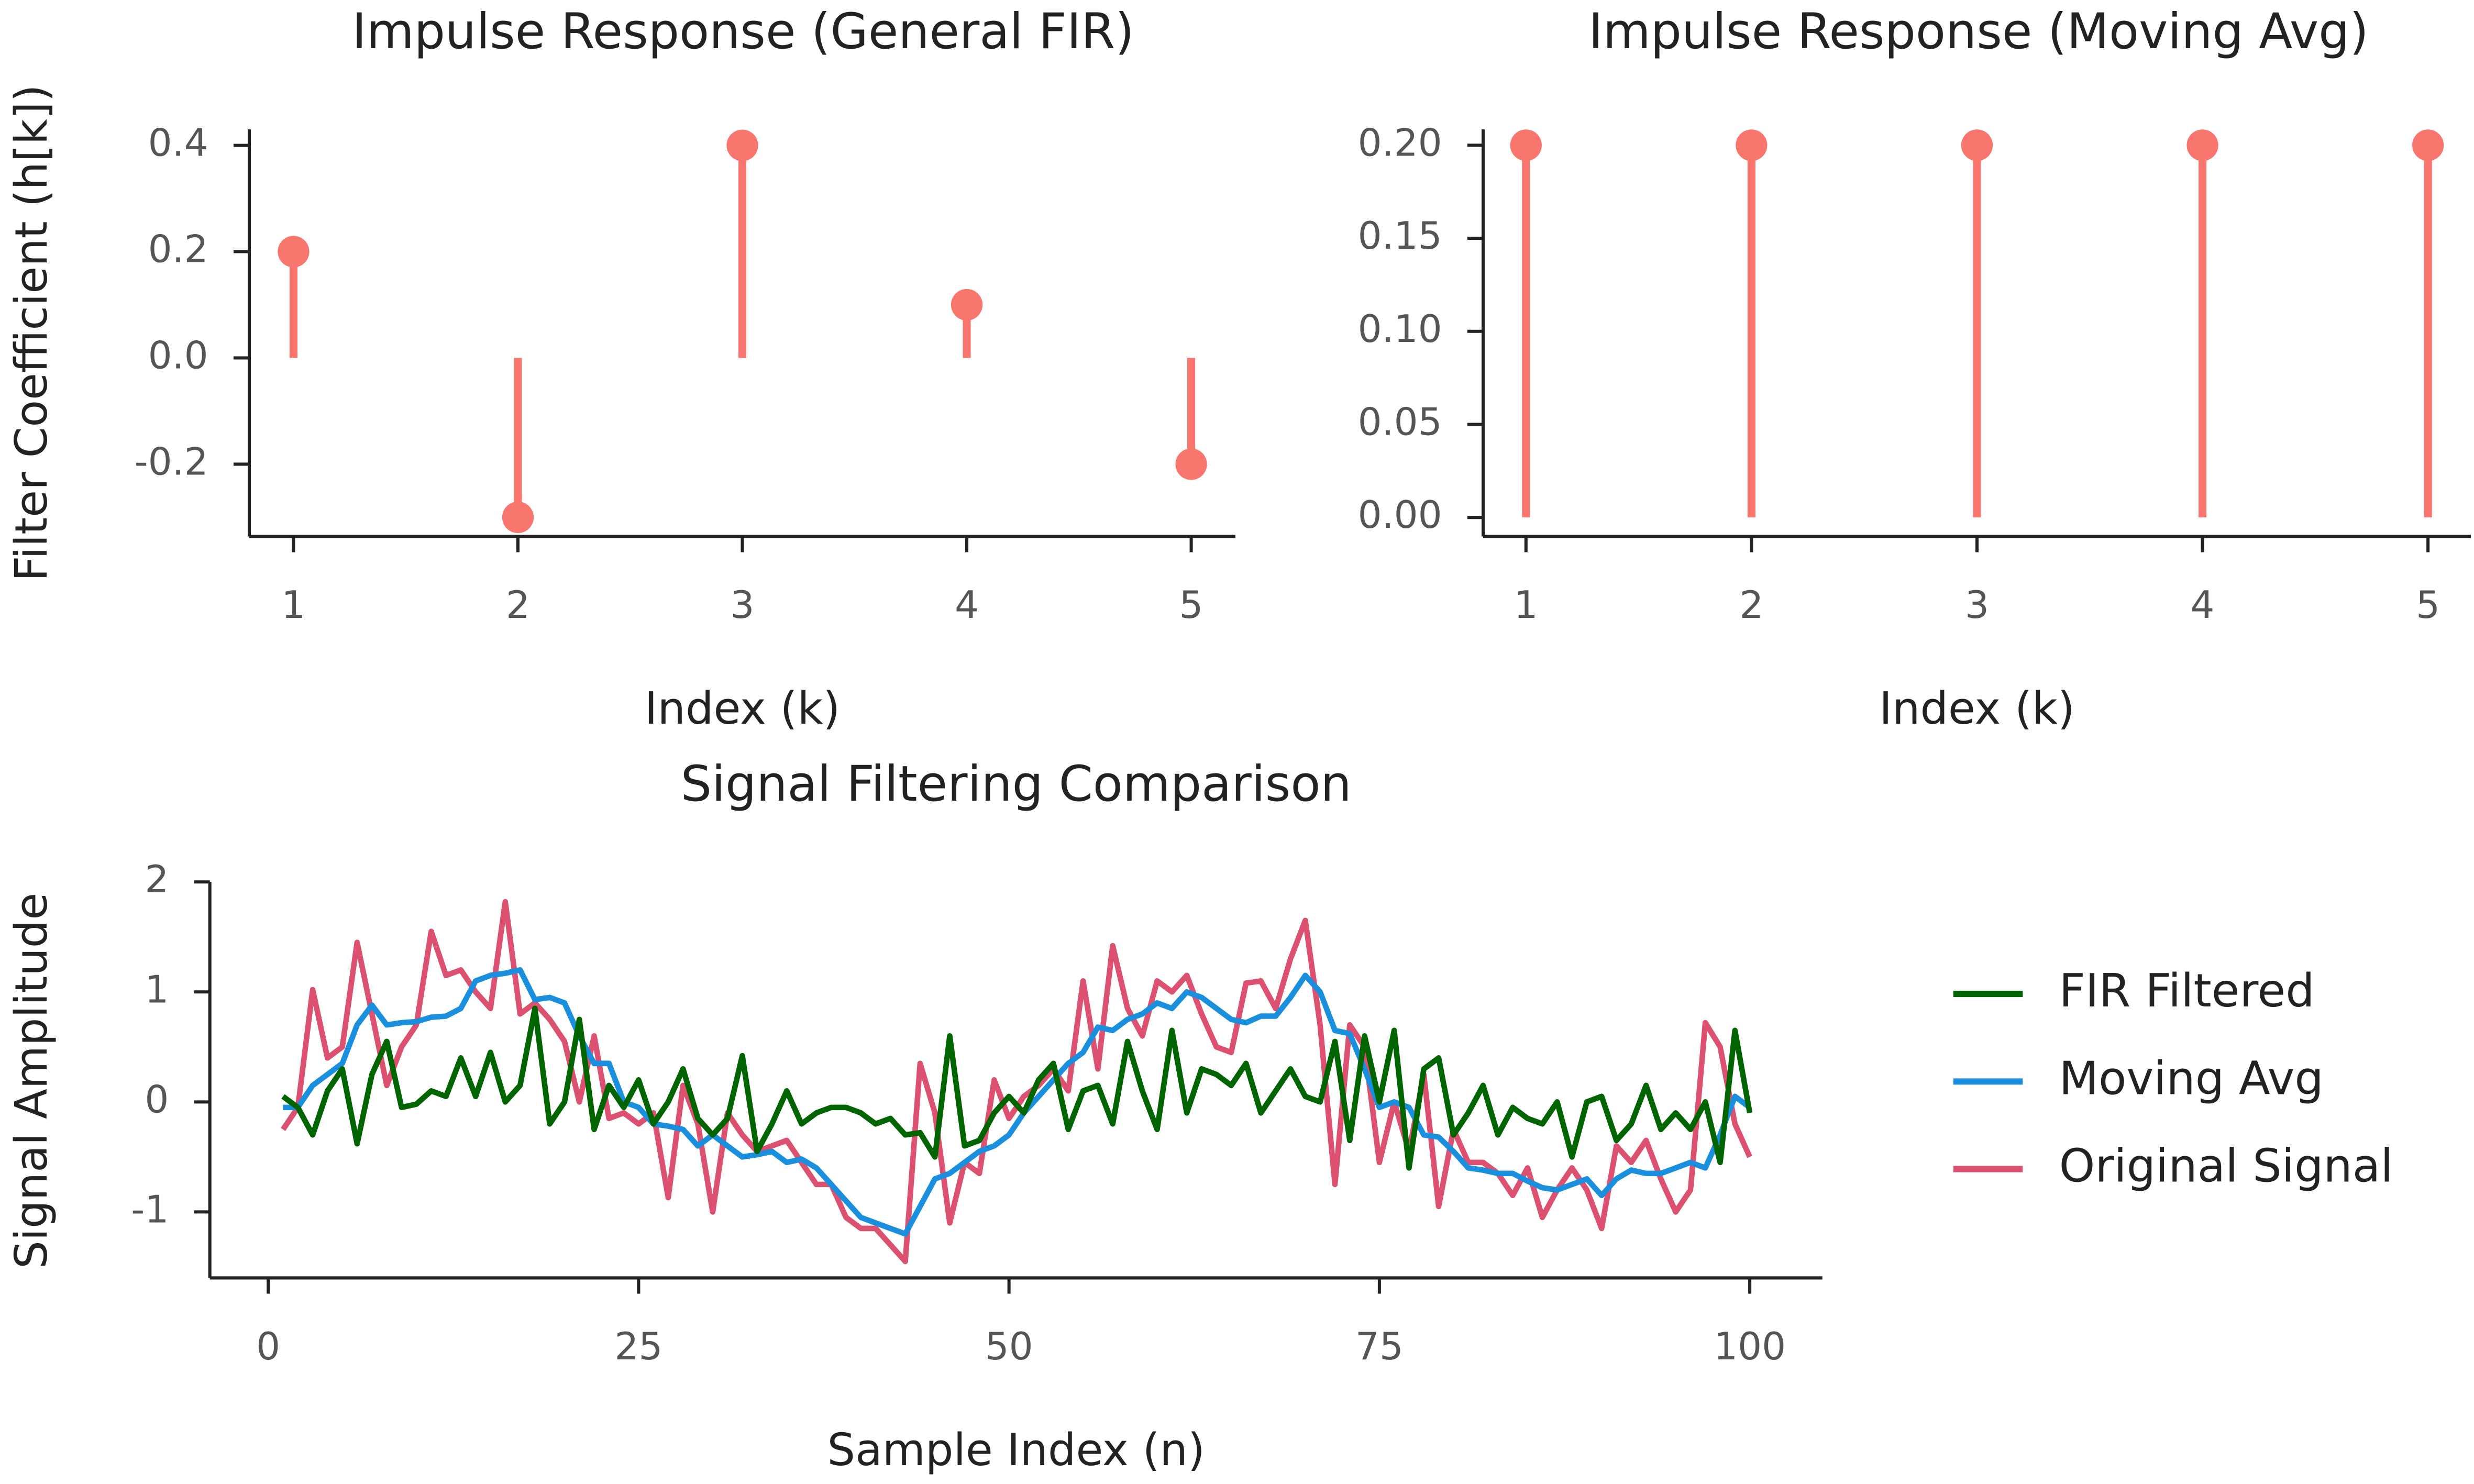 Image resolution: width=2474 pixels, height=1484 pixels. Describe the element at coordinates (171, 462) in the screenshot. I see `y-tick-label: -0.2` at that location.